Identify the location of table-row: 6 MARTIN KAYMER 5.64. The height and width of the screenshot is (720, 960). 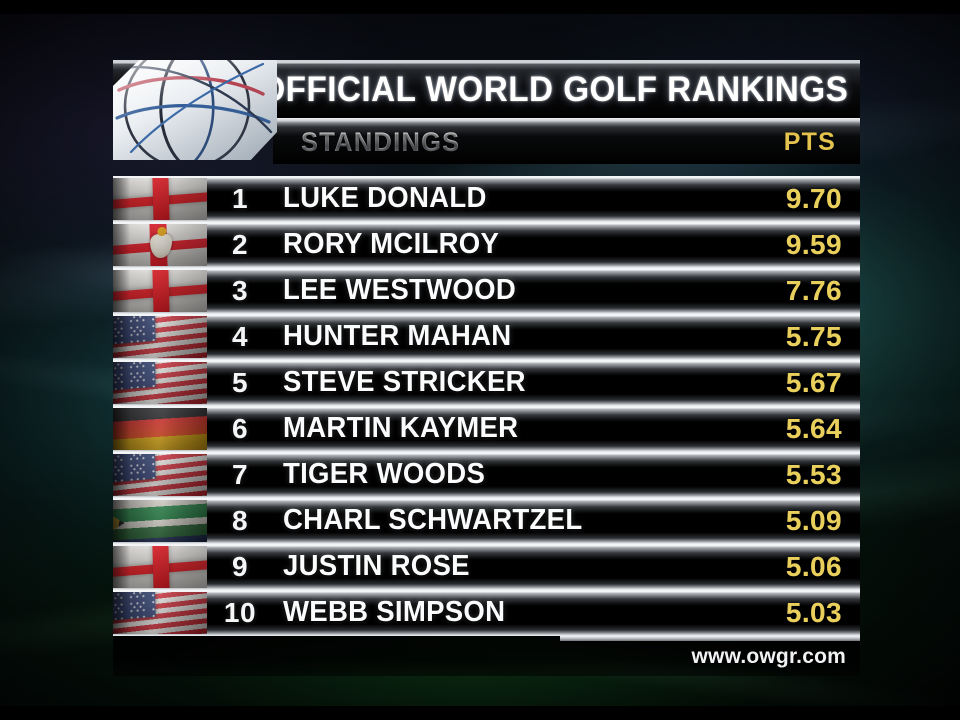
(486, 429).